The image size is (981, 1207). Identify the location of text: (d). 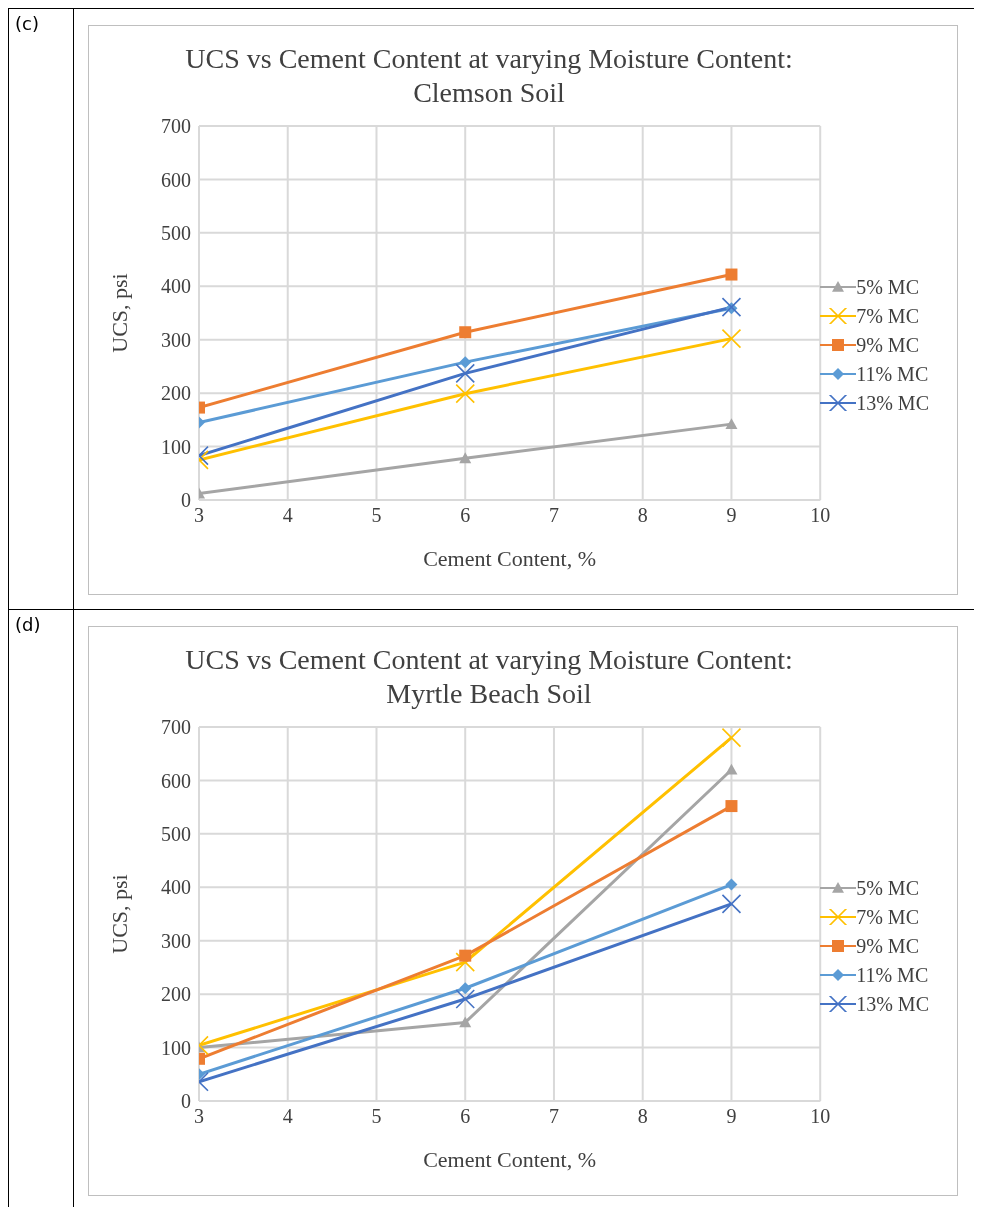
(28, 624).